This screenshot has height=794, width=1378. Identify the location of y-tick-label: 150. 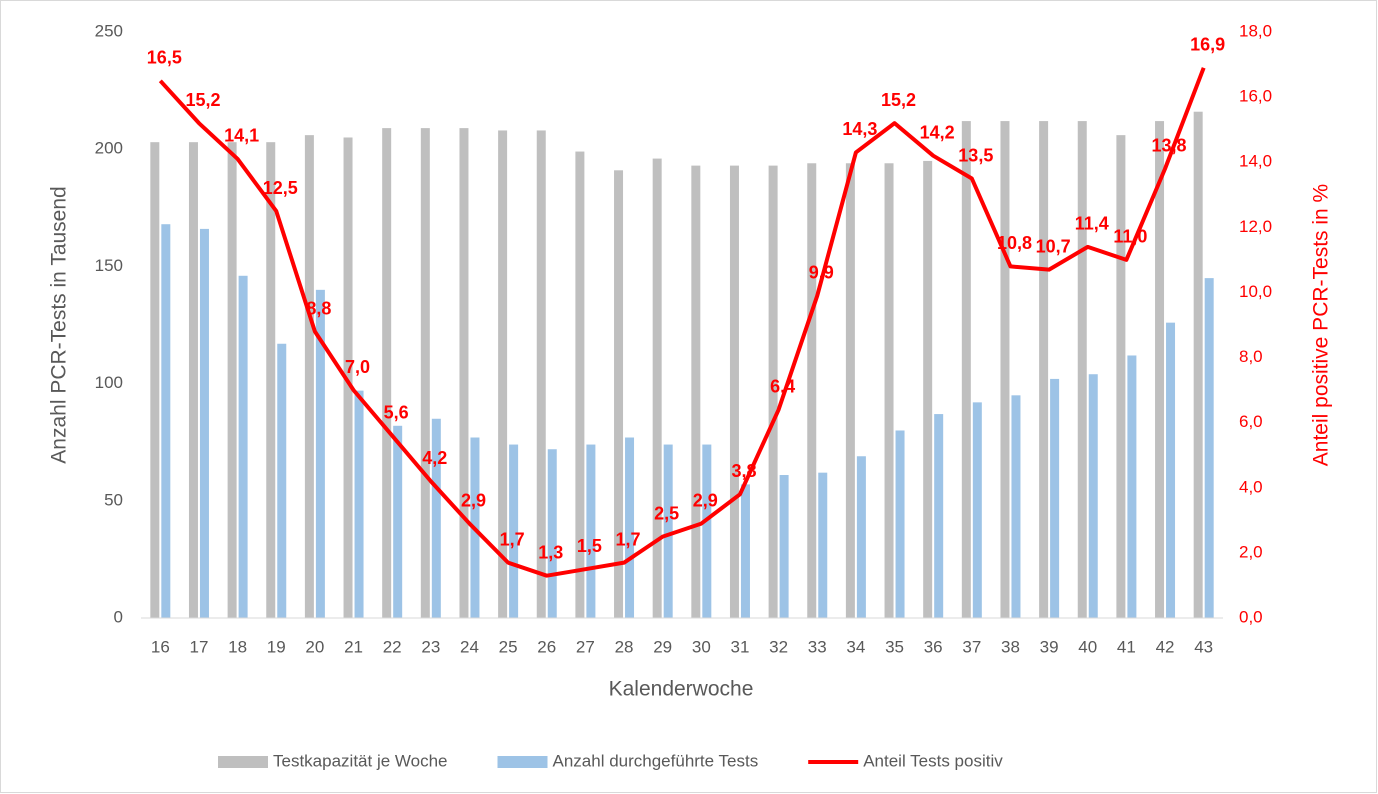
(109, 265).